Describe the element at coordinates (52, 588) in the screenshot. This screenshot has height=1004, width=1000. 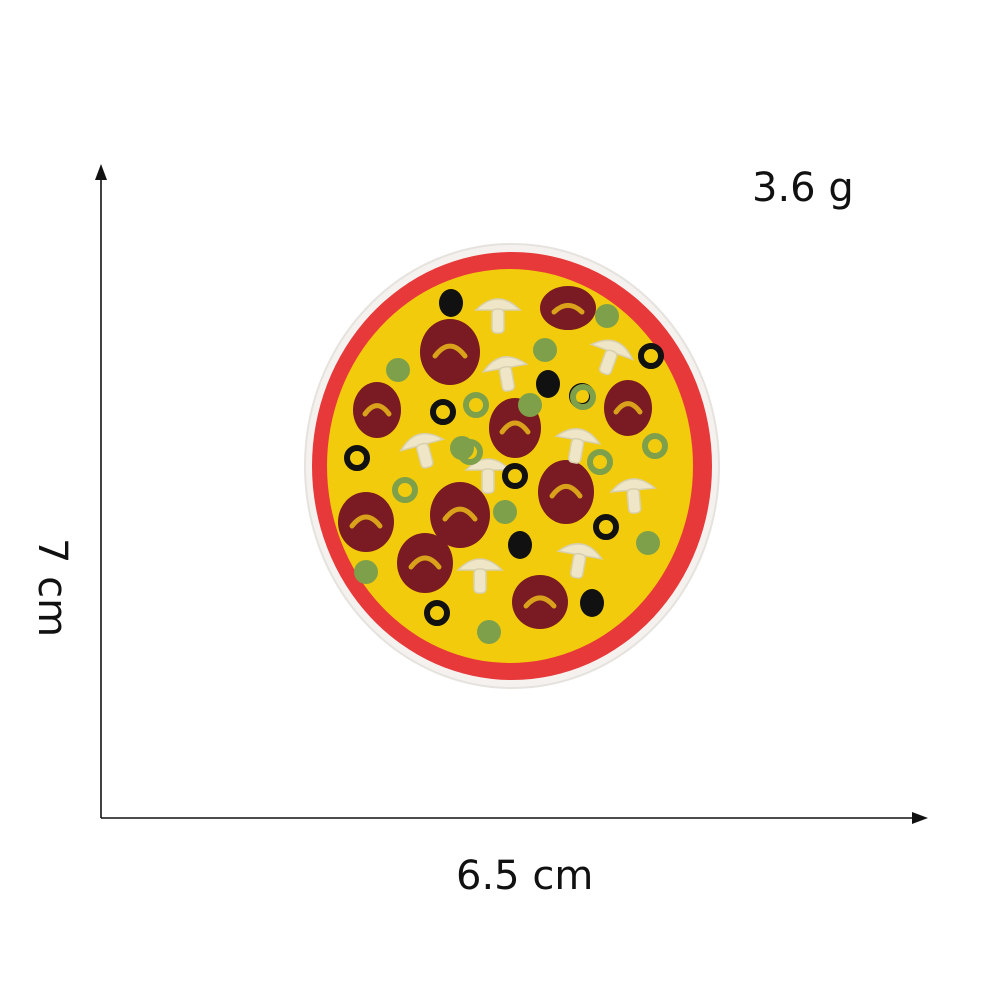
I see `height-label: 7 cm` at that location.